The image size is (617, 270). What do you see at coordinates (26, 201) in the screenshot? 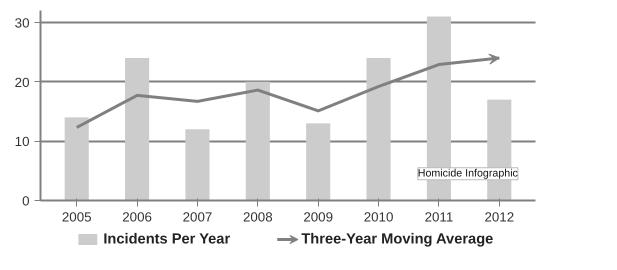
I see `y-tick-label: 0` at bounding box center [26, 201].